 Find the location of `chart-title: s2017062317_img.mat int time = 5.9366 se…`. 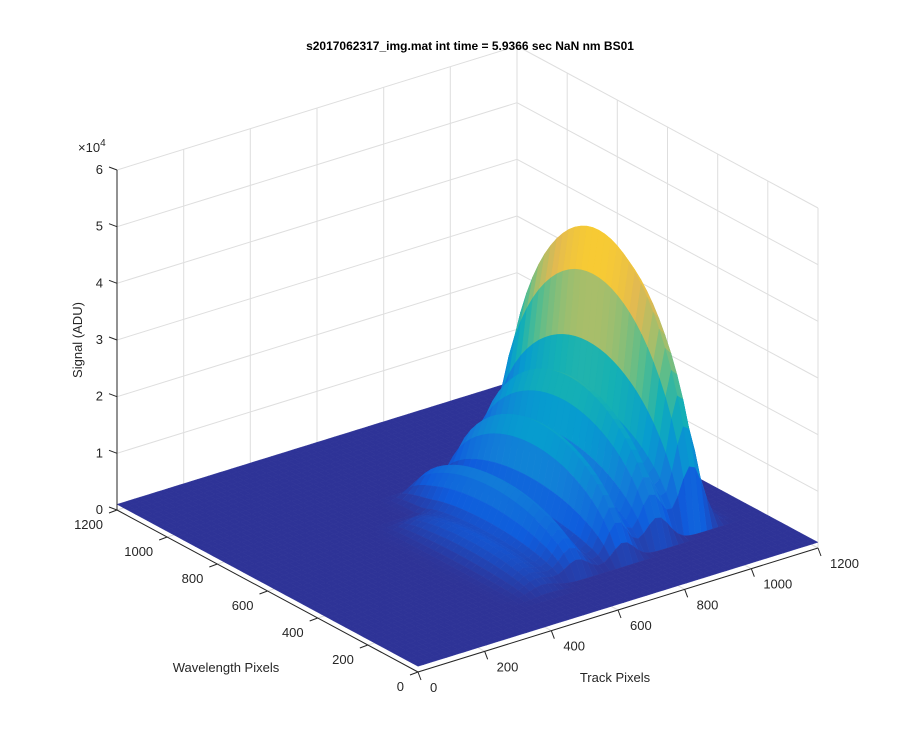

chart-title: s2017062317_img.mat int time = 5.9366 se… is located at coordinates (470, 46).